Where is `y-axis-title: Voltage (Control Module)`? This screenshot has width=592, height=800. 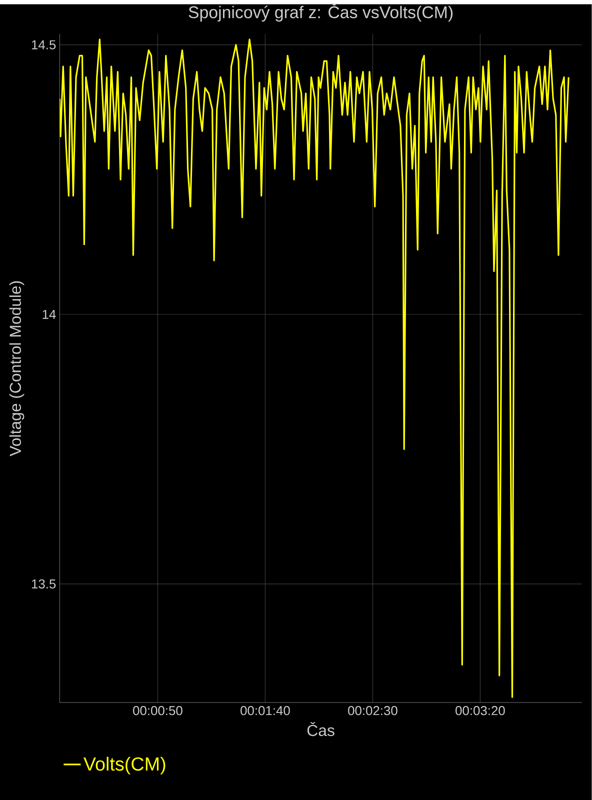
y-axis-title: Voltage (Control Module) is located at coordinates (16, 368).